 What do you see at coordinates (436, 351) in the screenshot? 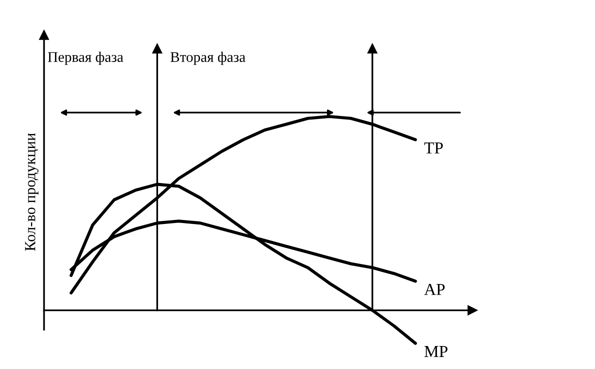
I see `series-label: MP` at bounding box center [436, 351].